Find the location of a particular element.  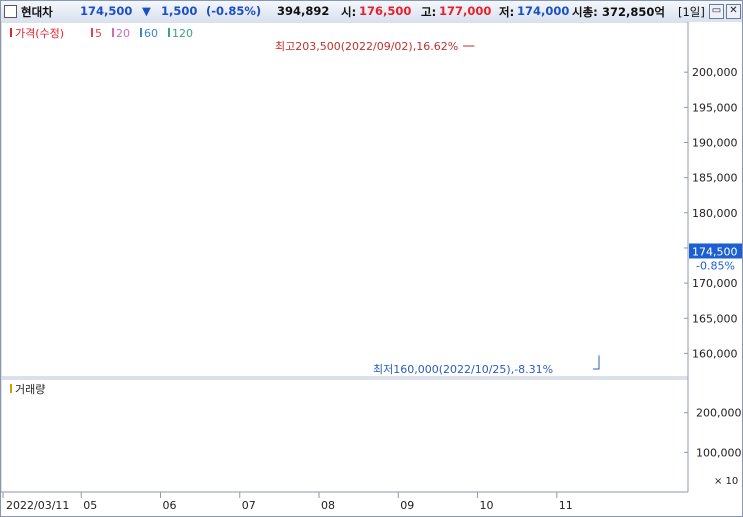

y-tick-label: 200,000 is located at coordinates (715, 72).